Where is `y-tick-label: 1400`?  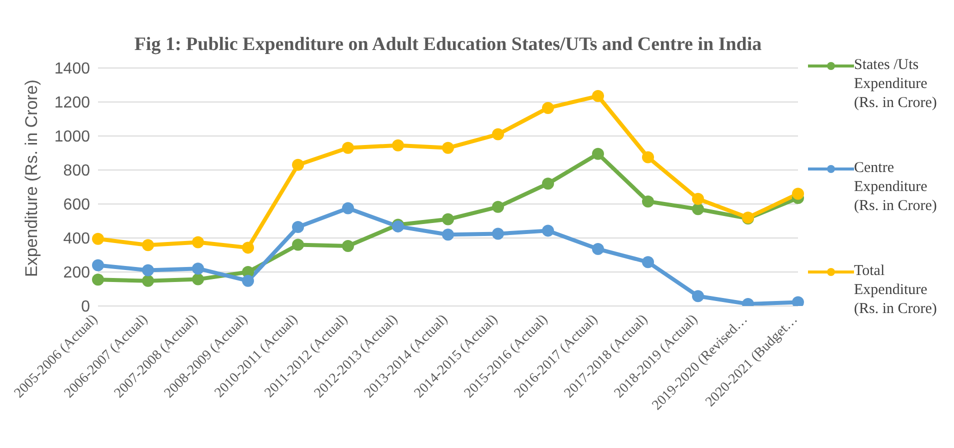 y-tick-label: 1400 is located at coordinates (72, 69).